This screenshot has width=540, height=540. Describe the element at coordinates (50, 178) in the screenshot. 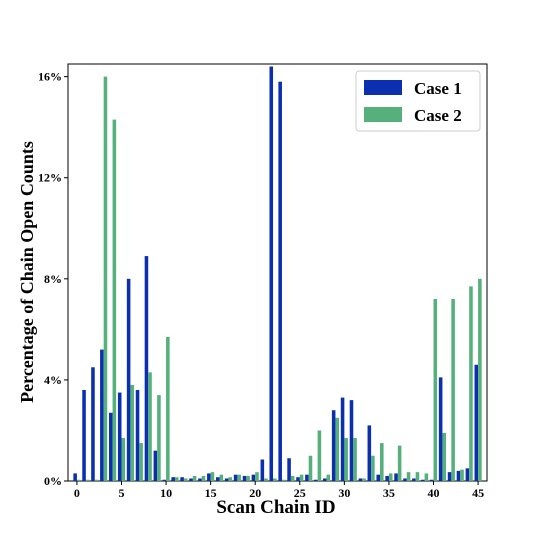

I see `y-tick-label: 12%` at that location.